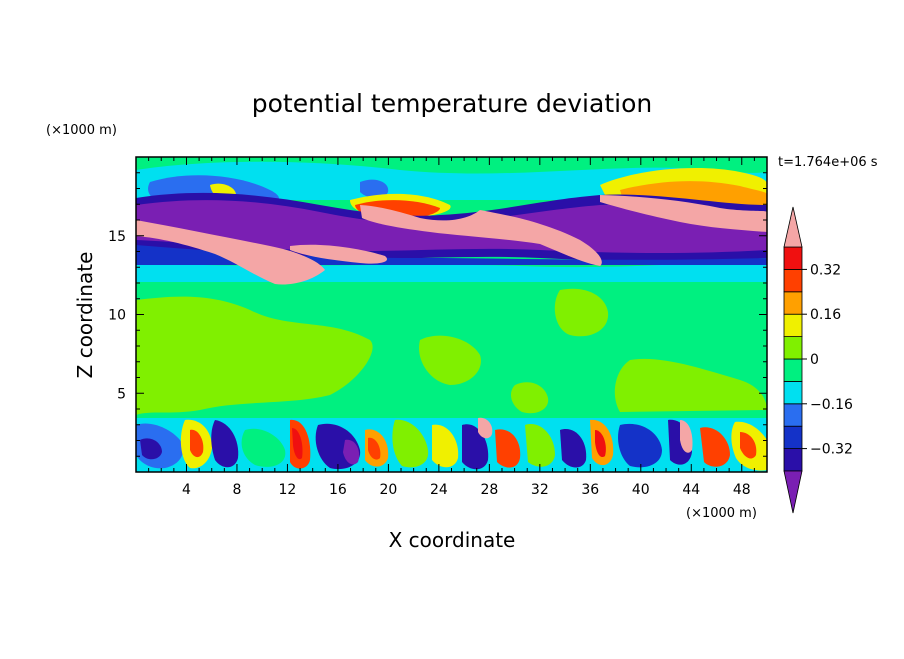 The image size is (904, 659). What do you see at coordinates (439, 490) in the screenshot?
I see `x-tick-label: 24` at bounding box center [439, 490].